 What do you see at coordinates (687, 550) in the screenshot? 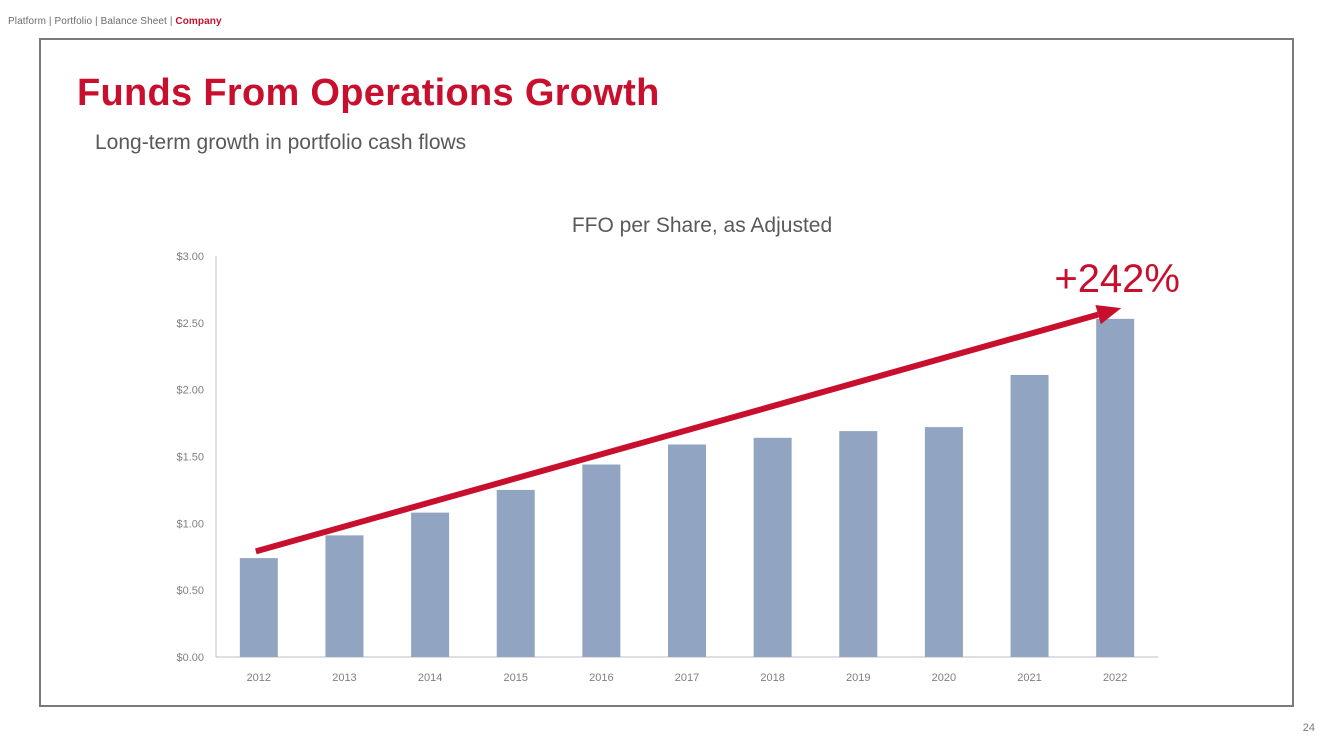
I see `bar-2017` at bounding box center [687, 550].